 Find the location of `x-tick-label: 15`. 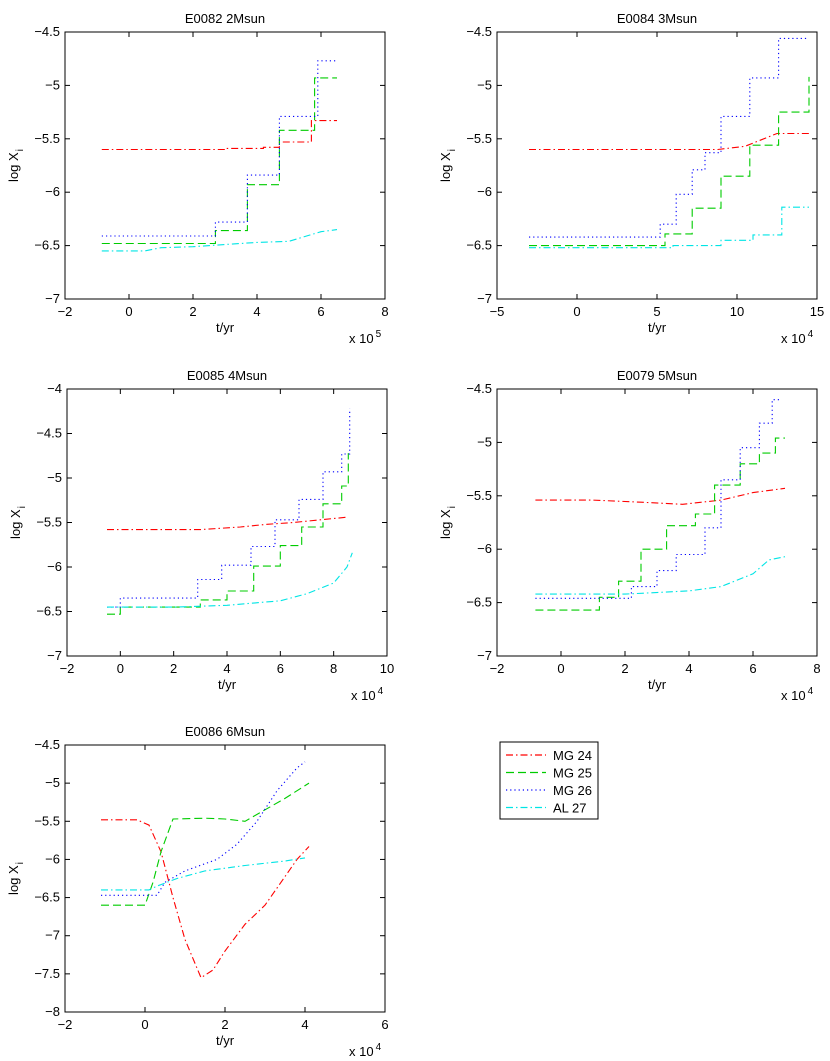

x-tick-label: 15 is located at coordinates (817, 311).